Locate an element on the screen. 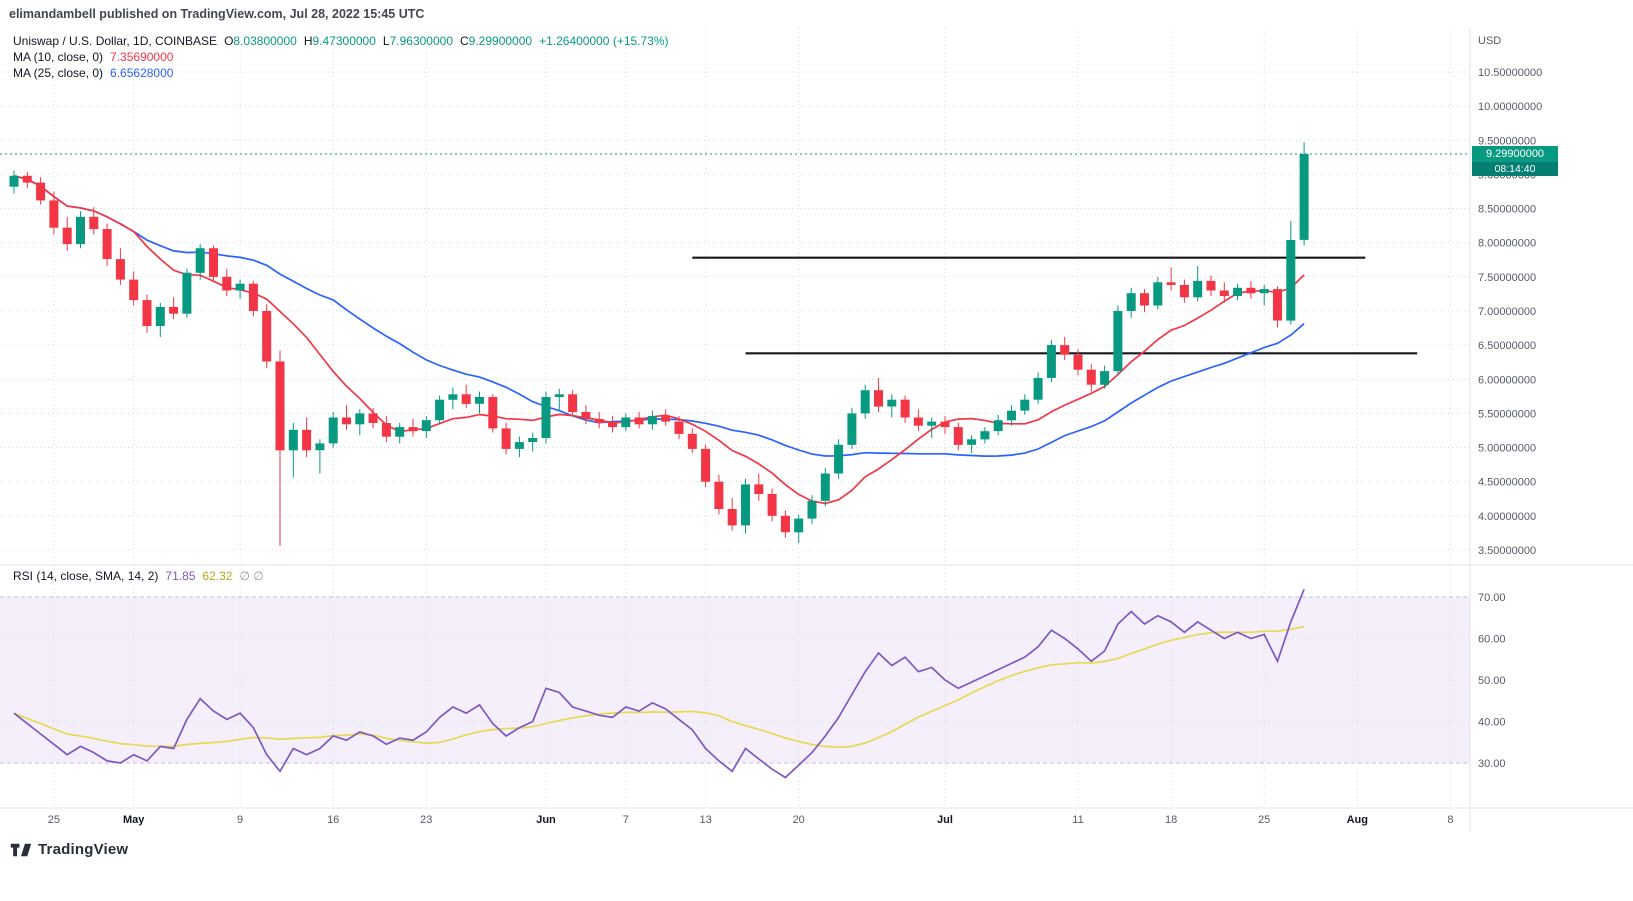 Image resolution: width=1633 pixels, height=901 pixels. svg-text: USD is located at coordinates (1489, 41).